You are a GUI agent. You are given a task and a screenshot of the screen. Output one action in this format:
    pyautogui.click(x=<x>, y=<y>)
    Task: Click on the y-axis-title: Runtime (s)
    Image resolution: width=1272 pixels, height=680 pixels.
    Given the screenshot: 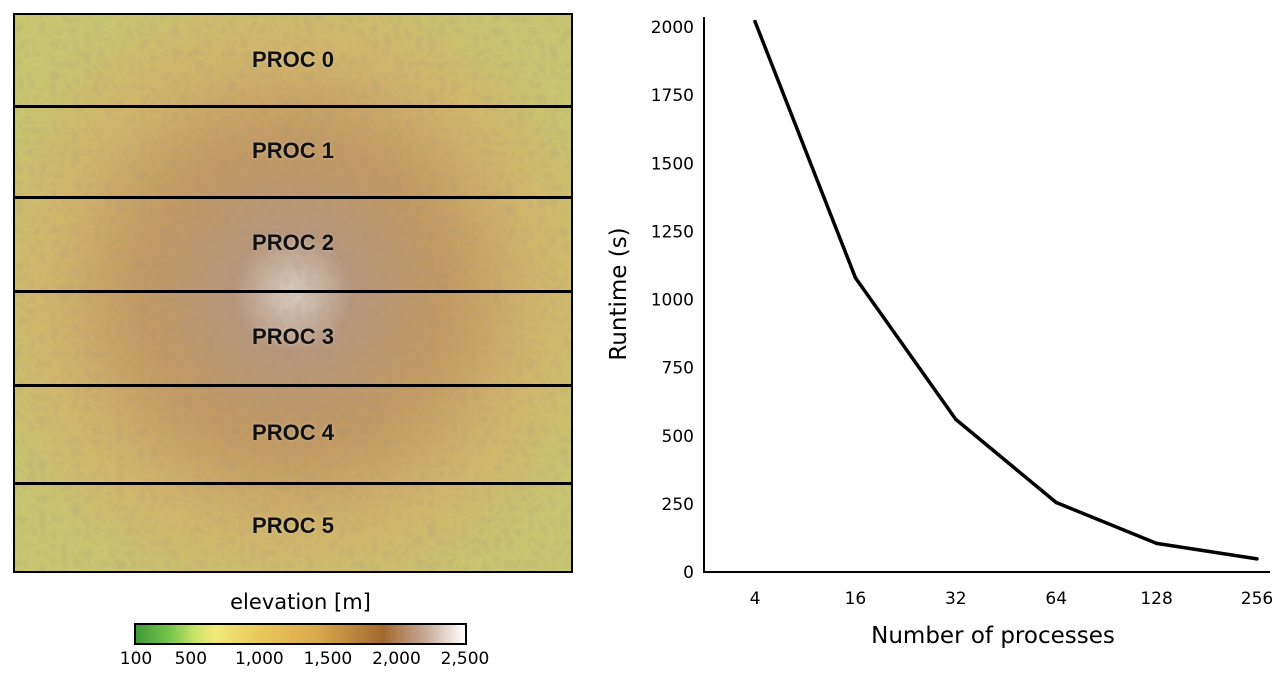 What is the action you would take?
    pyautogui.click(x=619, y=293)
    